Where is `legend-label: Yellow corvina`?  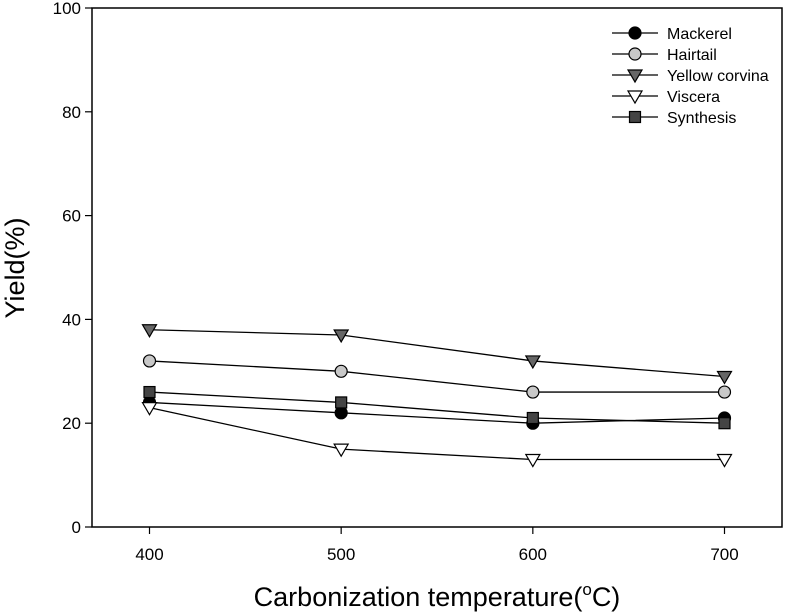 legend-label: Yellow corvina is located at coordinates (718, 76).